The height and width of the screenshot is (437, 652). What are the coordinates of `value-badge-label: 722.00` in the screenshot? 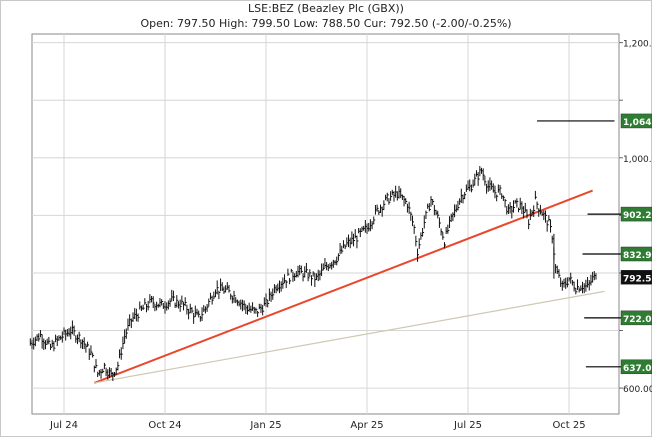 It's located at (637, 320).